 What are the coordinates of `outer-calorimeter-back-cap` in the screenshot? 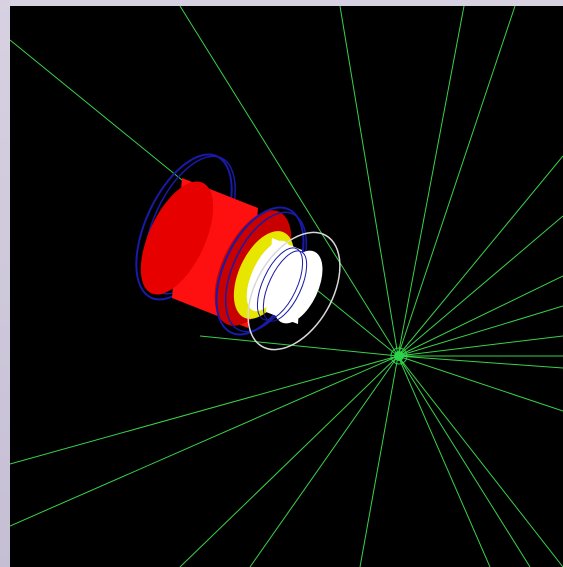 It's located at (177, 238).